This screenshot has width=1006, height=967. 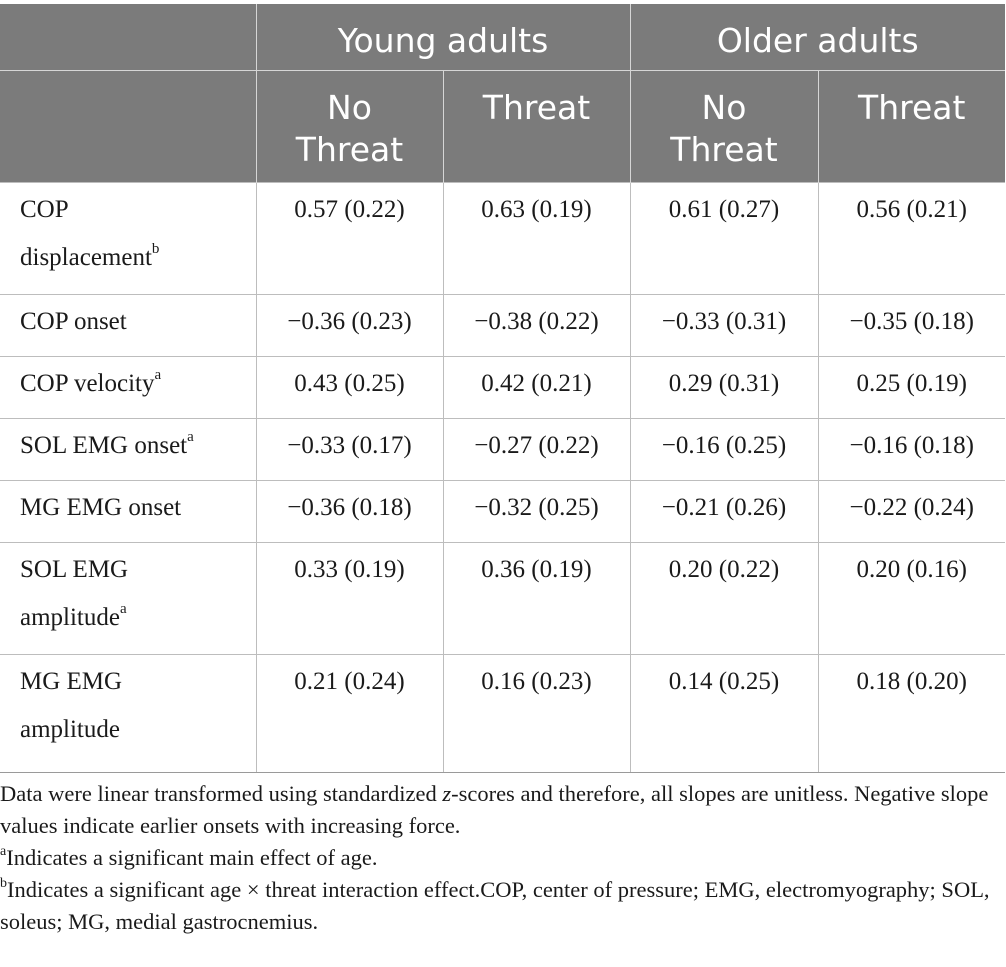 What do you see at coordinates (349, 325) in the screenshot?
I see `value-cell: −0.36 (0.23)` at bounding box center [349, 325].